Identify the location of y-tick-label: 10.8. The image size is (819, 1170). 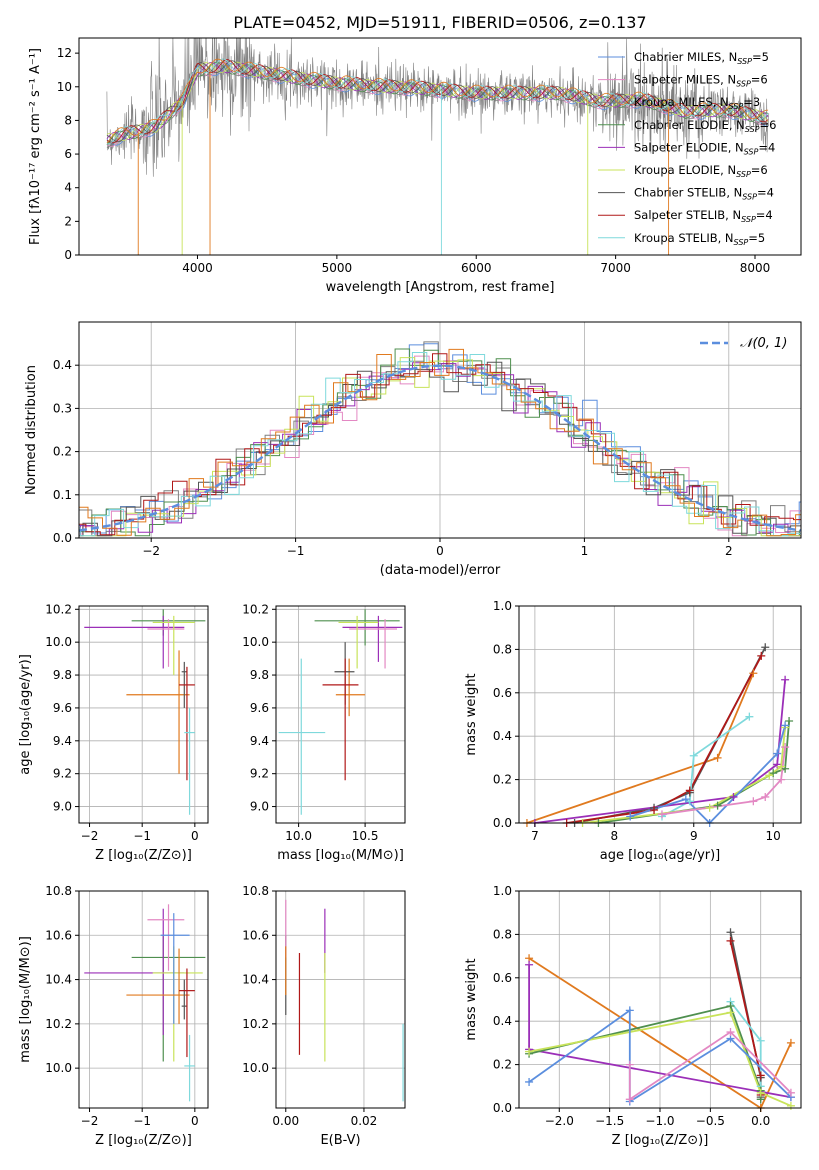
(58, 891).